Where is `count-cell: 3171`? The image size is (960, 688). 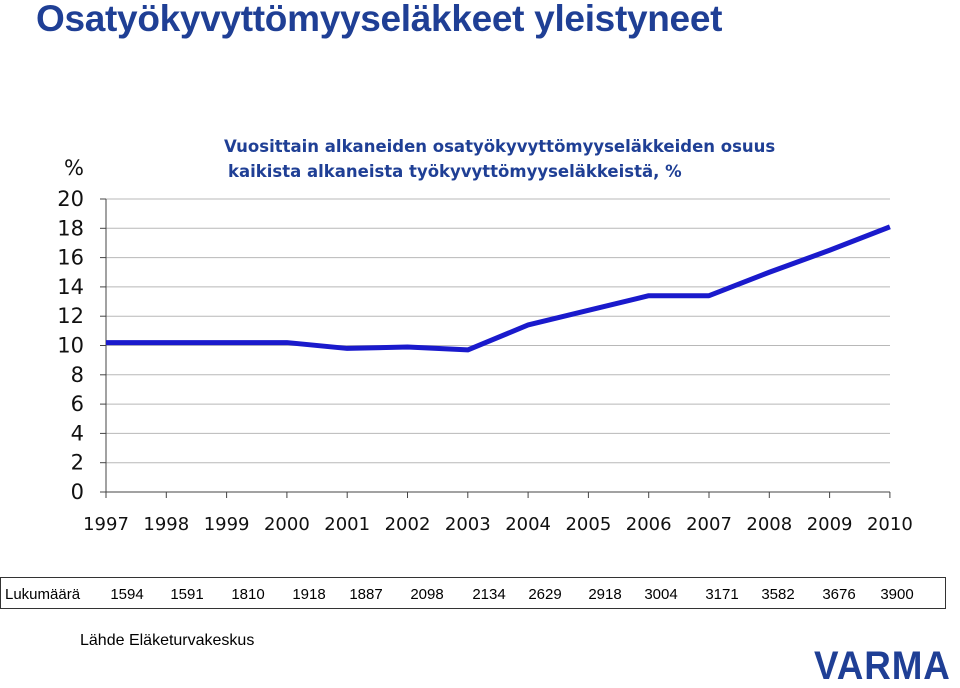
count-cell: 3171 is located at coordinates (722, 594).